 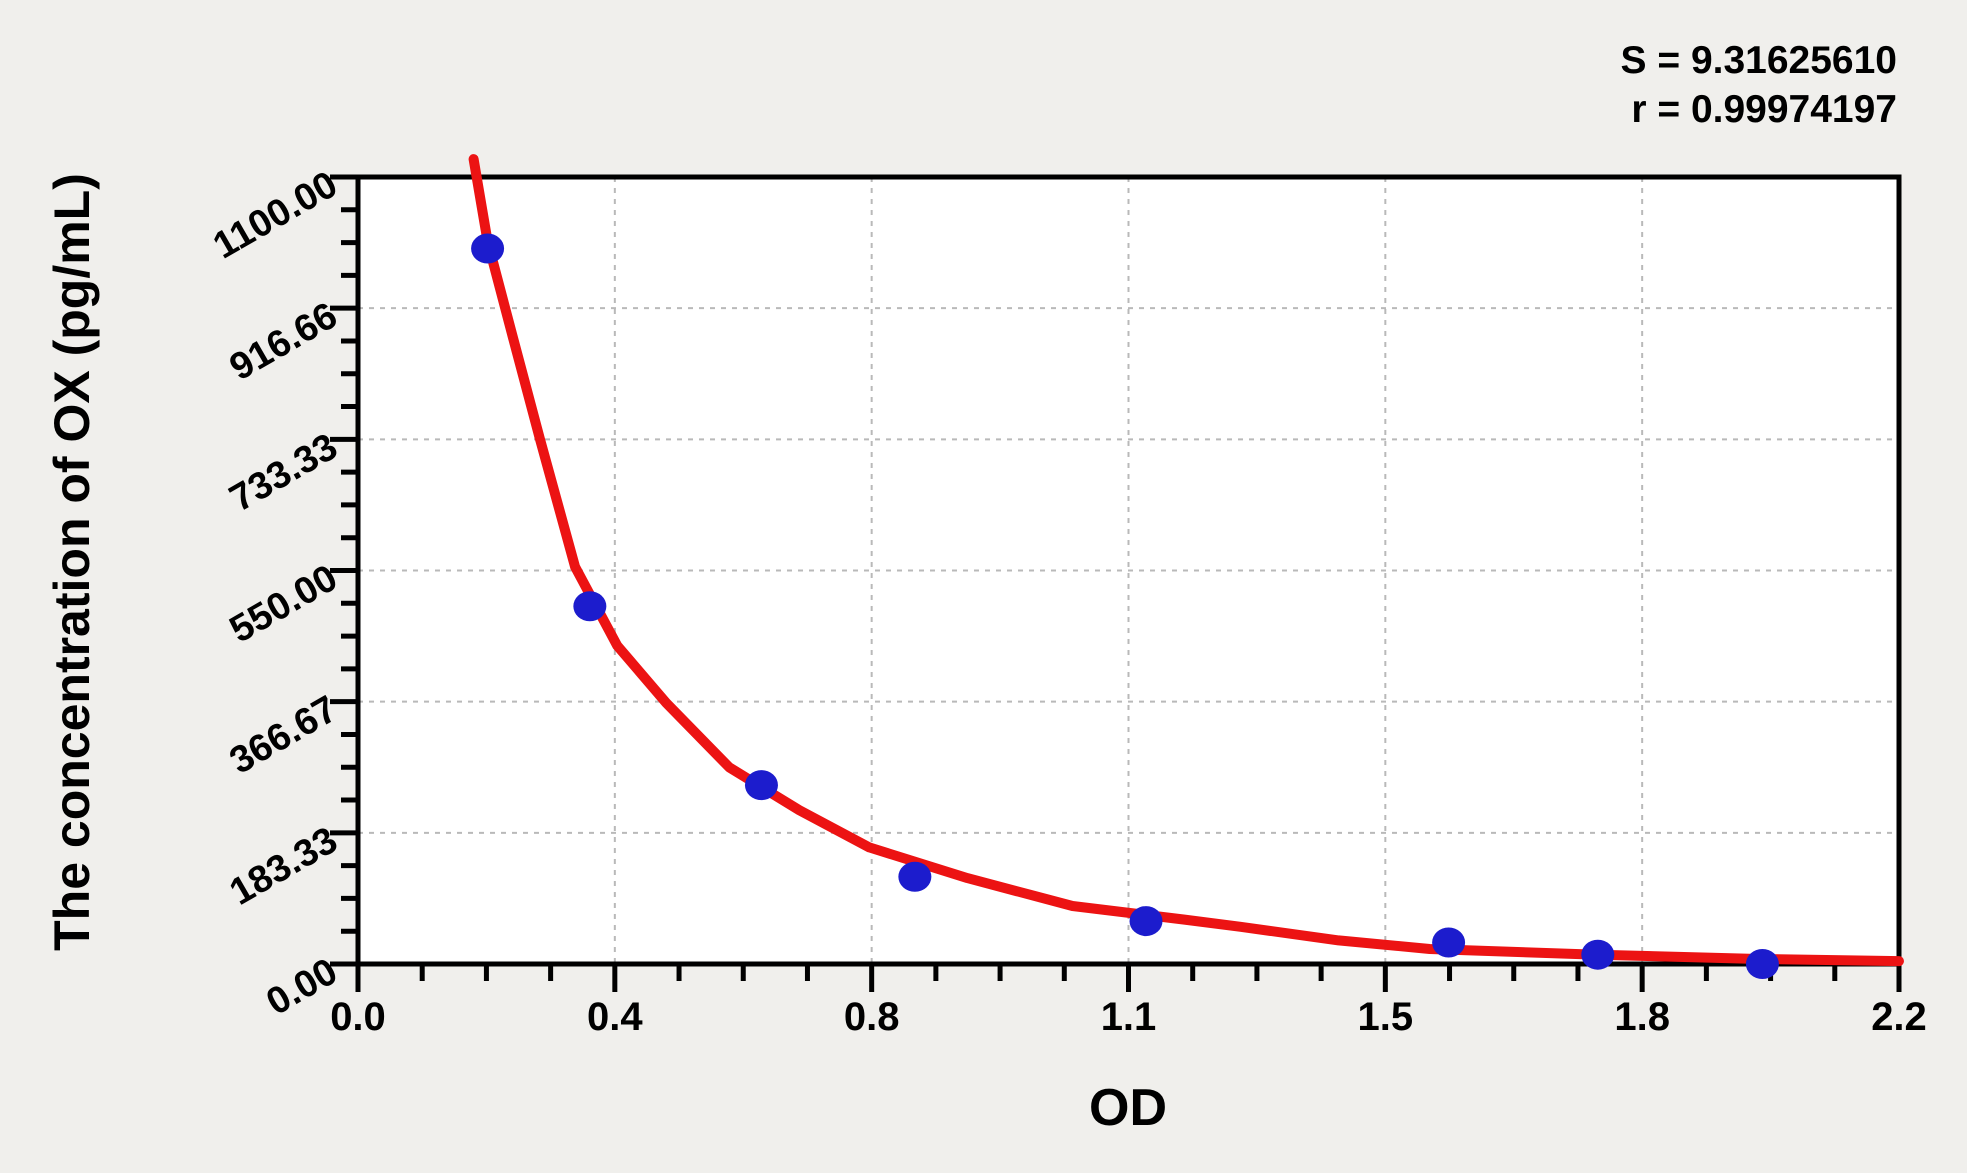 I want to click on stat-s-value: S = 9.31625610, so click(x=1758, y=60).